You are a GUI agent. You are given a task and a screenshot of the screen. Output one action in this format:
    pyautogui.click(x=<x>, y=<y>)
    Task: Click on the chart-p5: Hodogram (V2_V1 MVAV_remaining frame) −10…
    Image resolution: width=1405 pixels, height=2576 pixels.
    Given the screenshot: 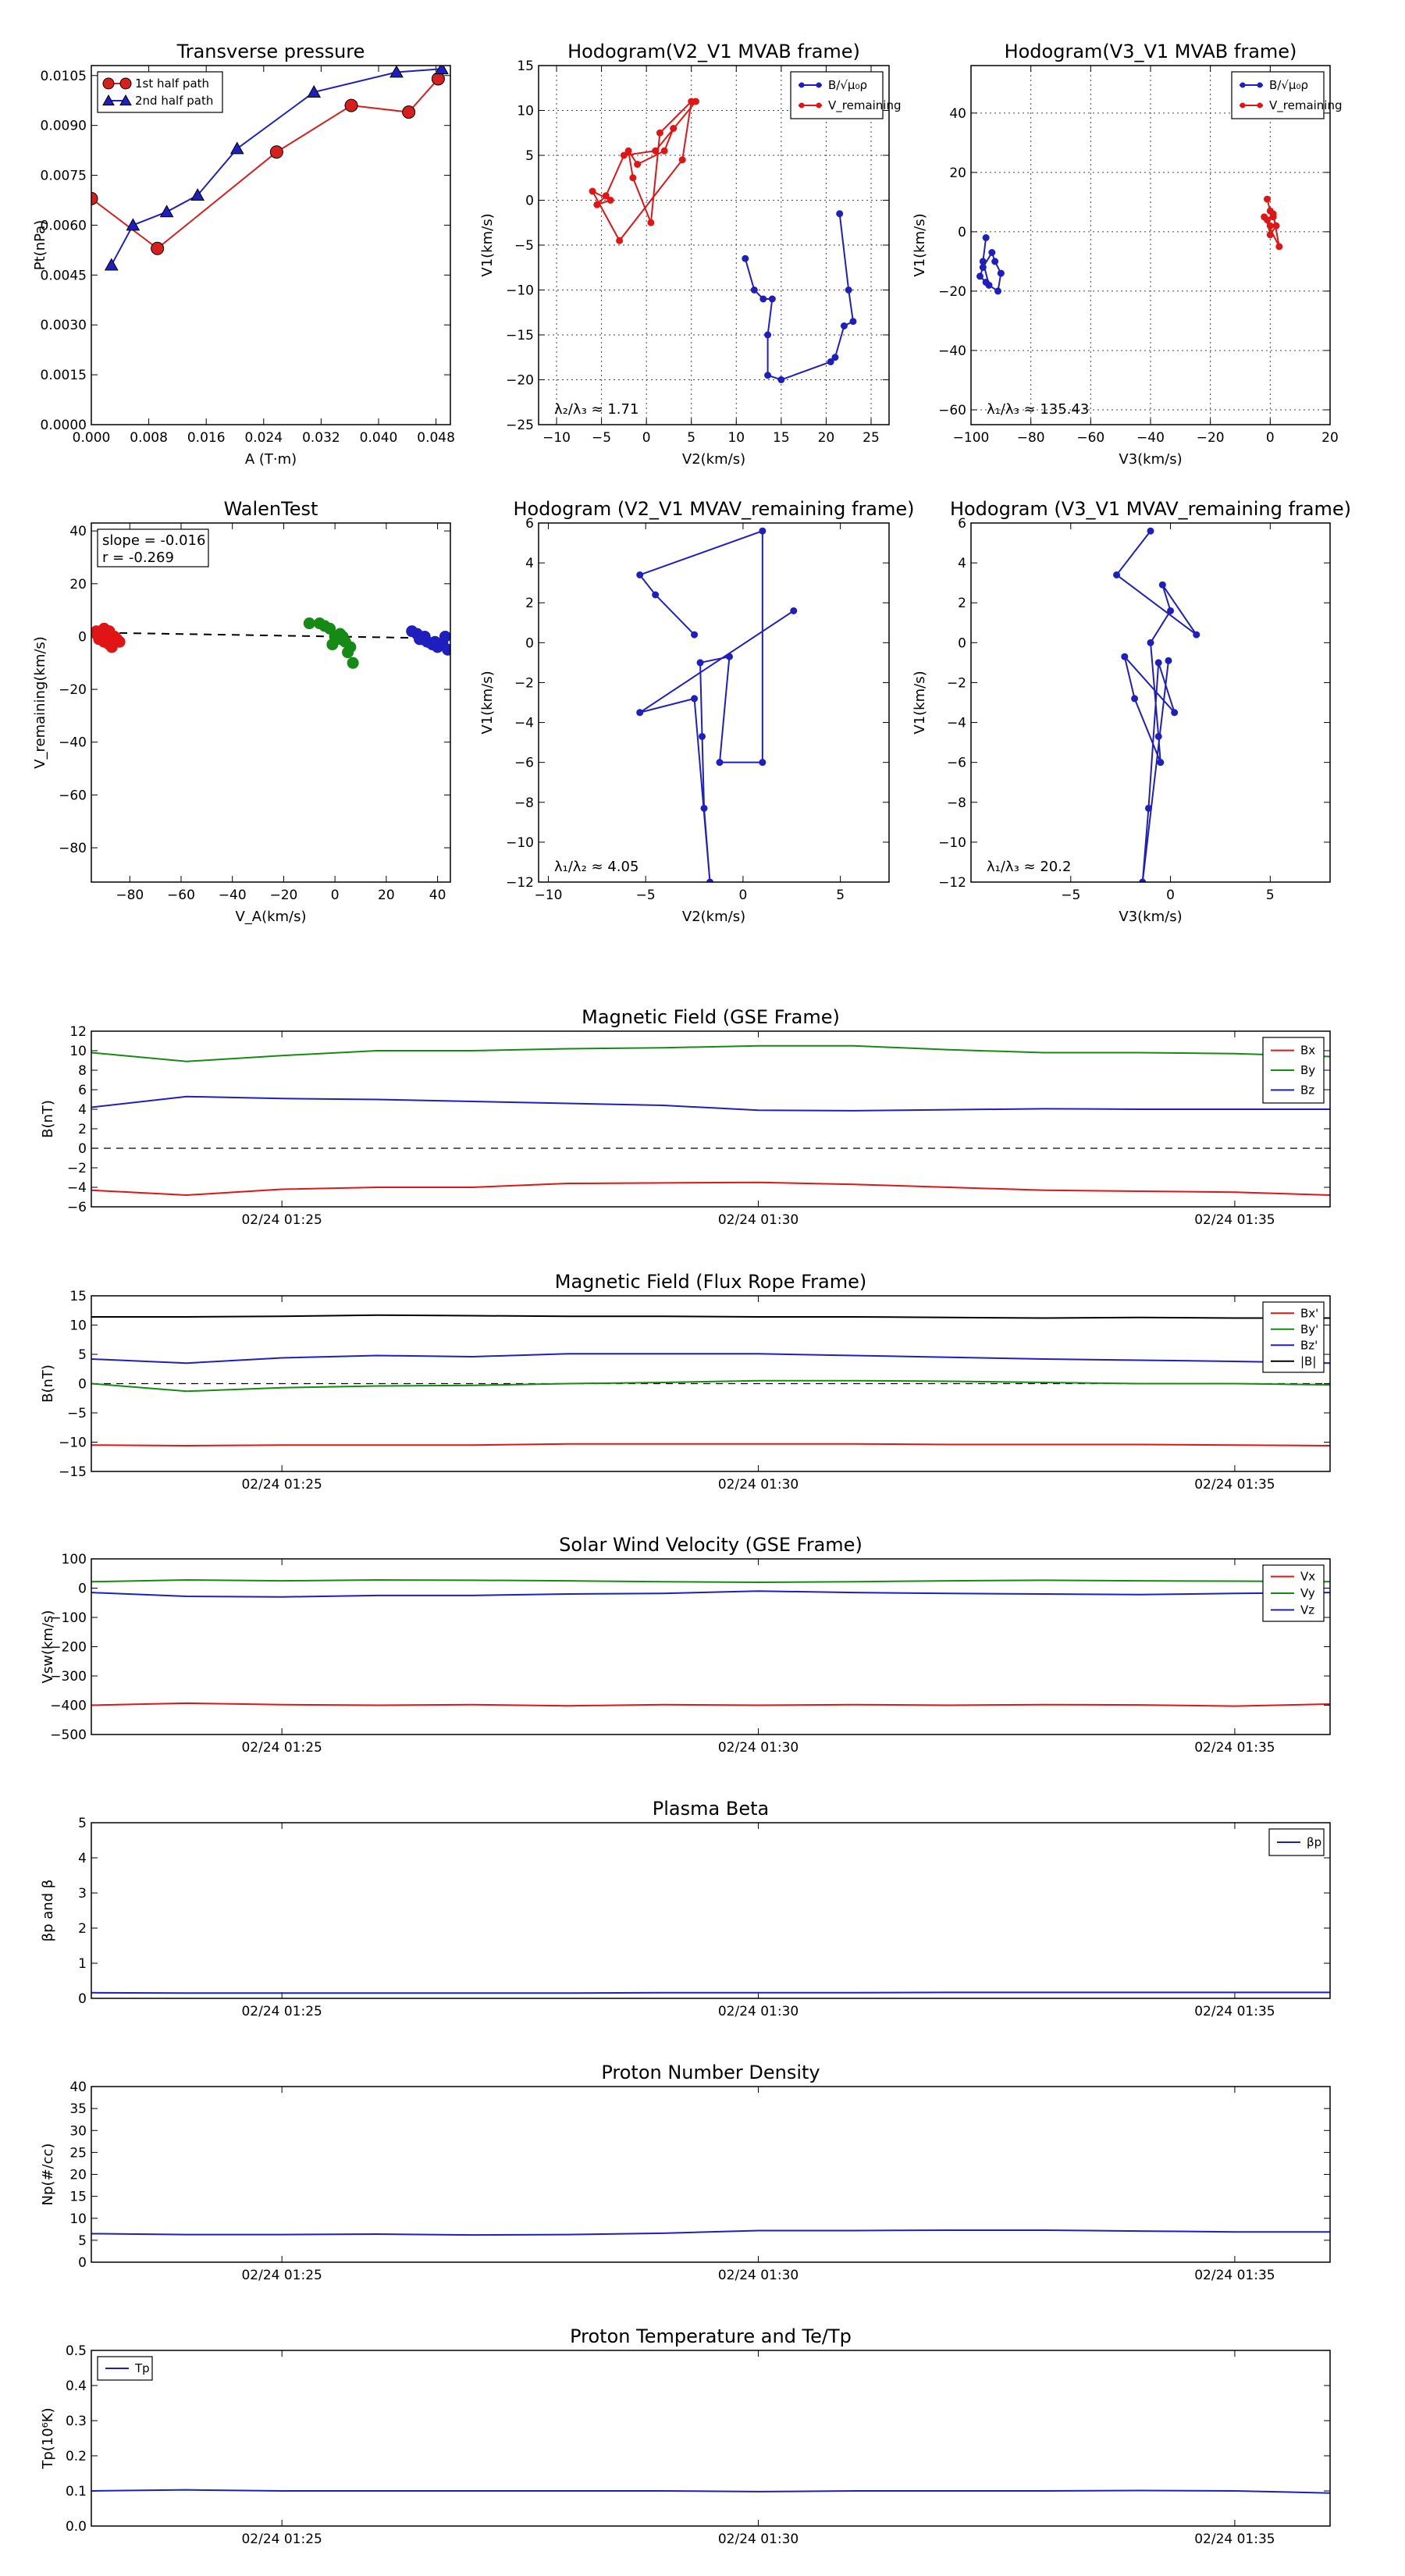 What is the action you would take?
    pyautogui.click(x=697, y=711)
    